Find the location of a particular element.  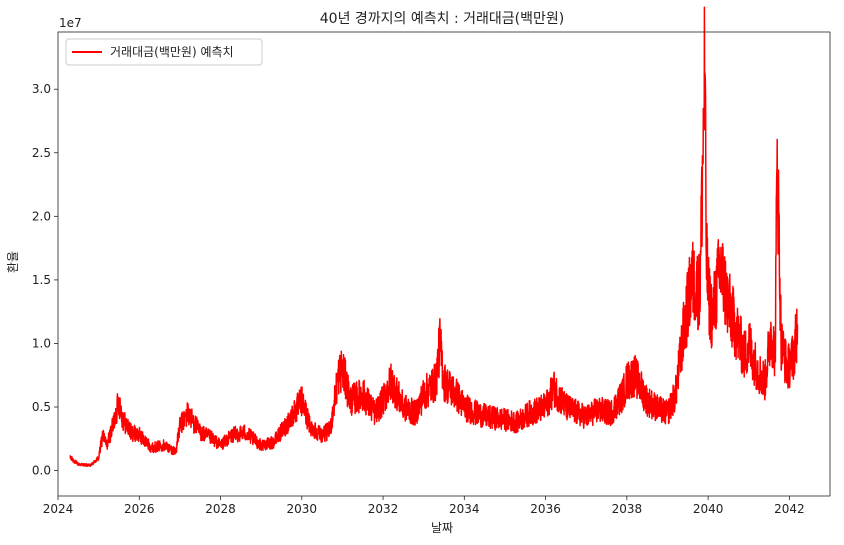

x-tick-label: 2040 is located at coordinates (708, 509).